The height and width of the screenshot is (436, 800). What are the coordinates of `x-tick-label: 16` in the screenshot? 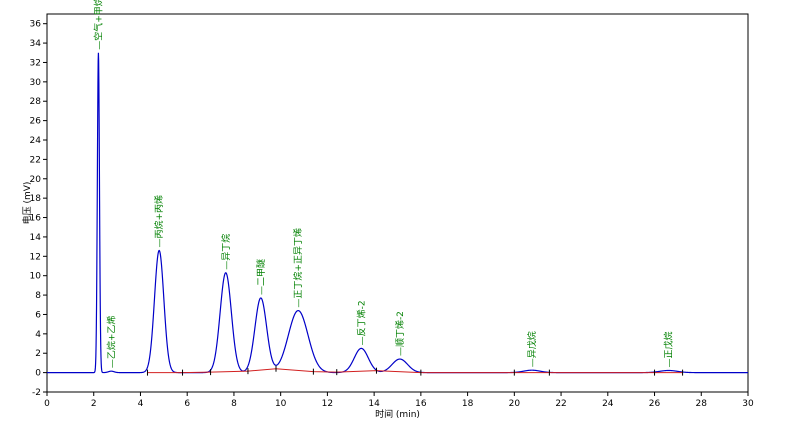 It's located at (421, 404).